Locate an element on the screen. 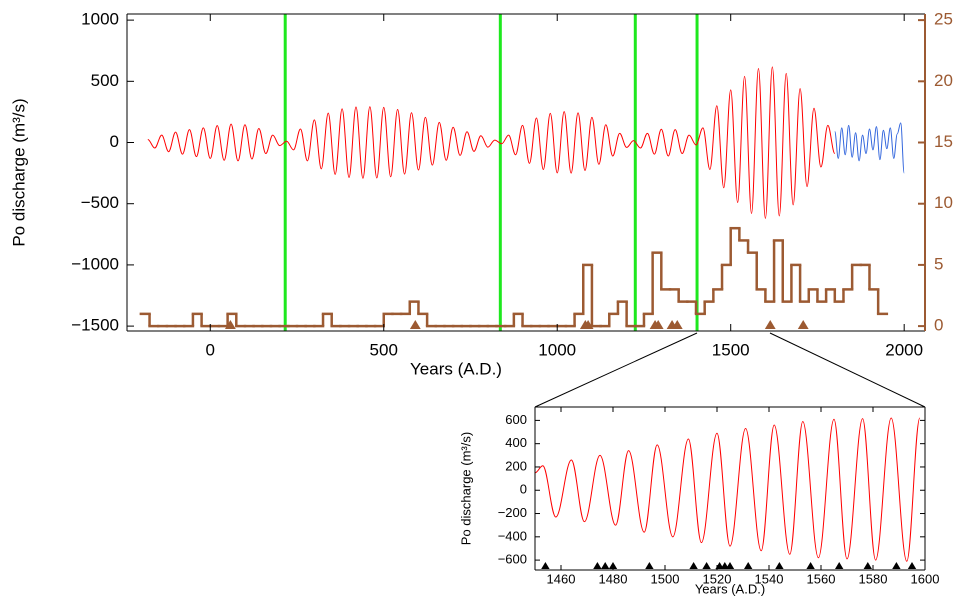 This screenshot has width=970, height=596. y-tick-label: 500 is located at coordinates (105, 80).